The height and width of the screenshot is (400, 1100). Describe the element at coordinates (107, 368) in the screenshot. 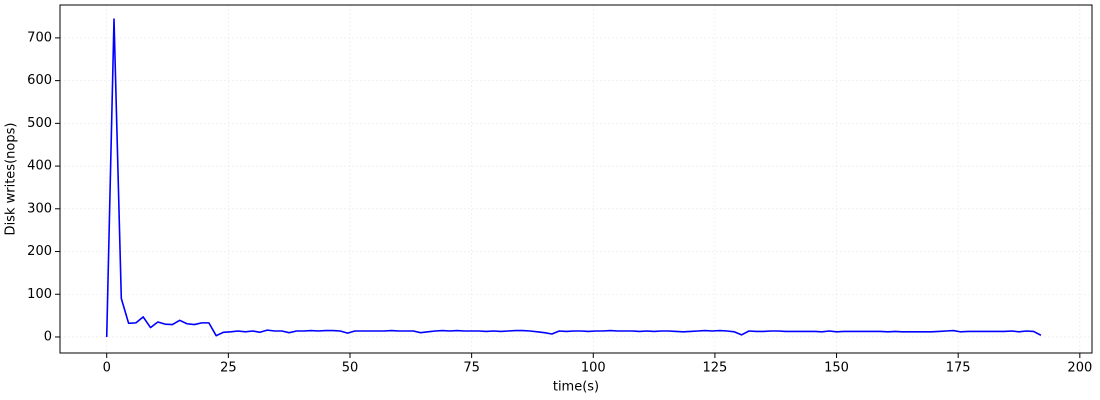

I see `x-tick-label: 0` at that location.